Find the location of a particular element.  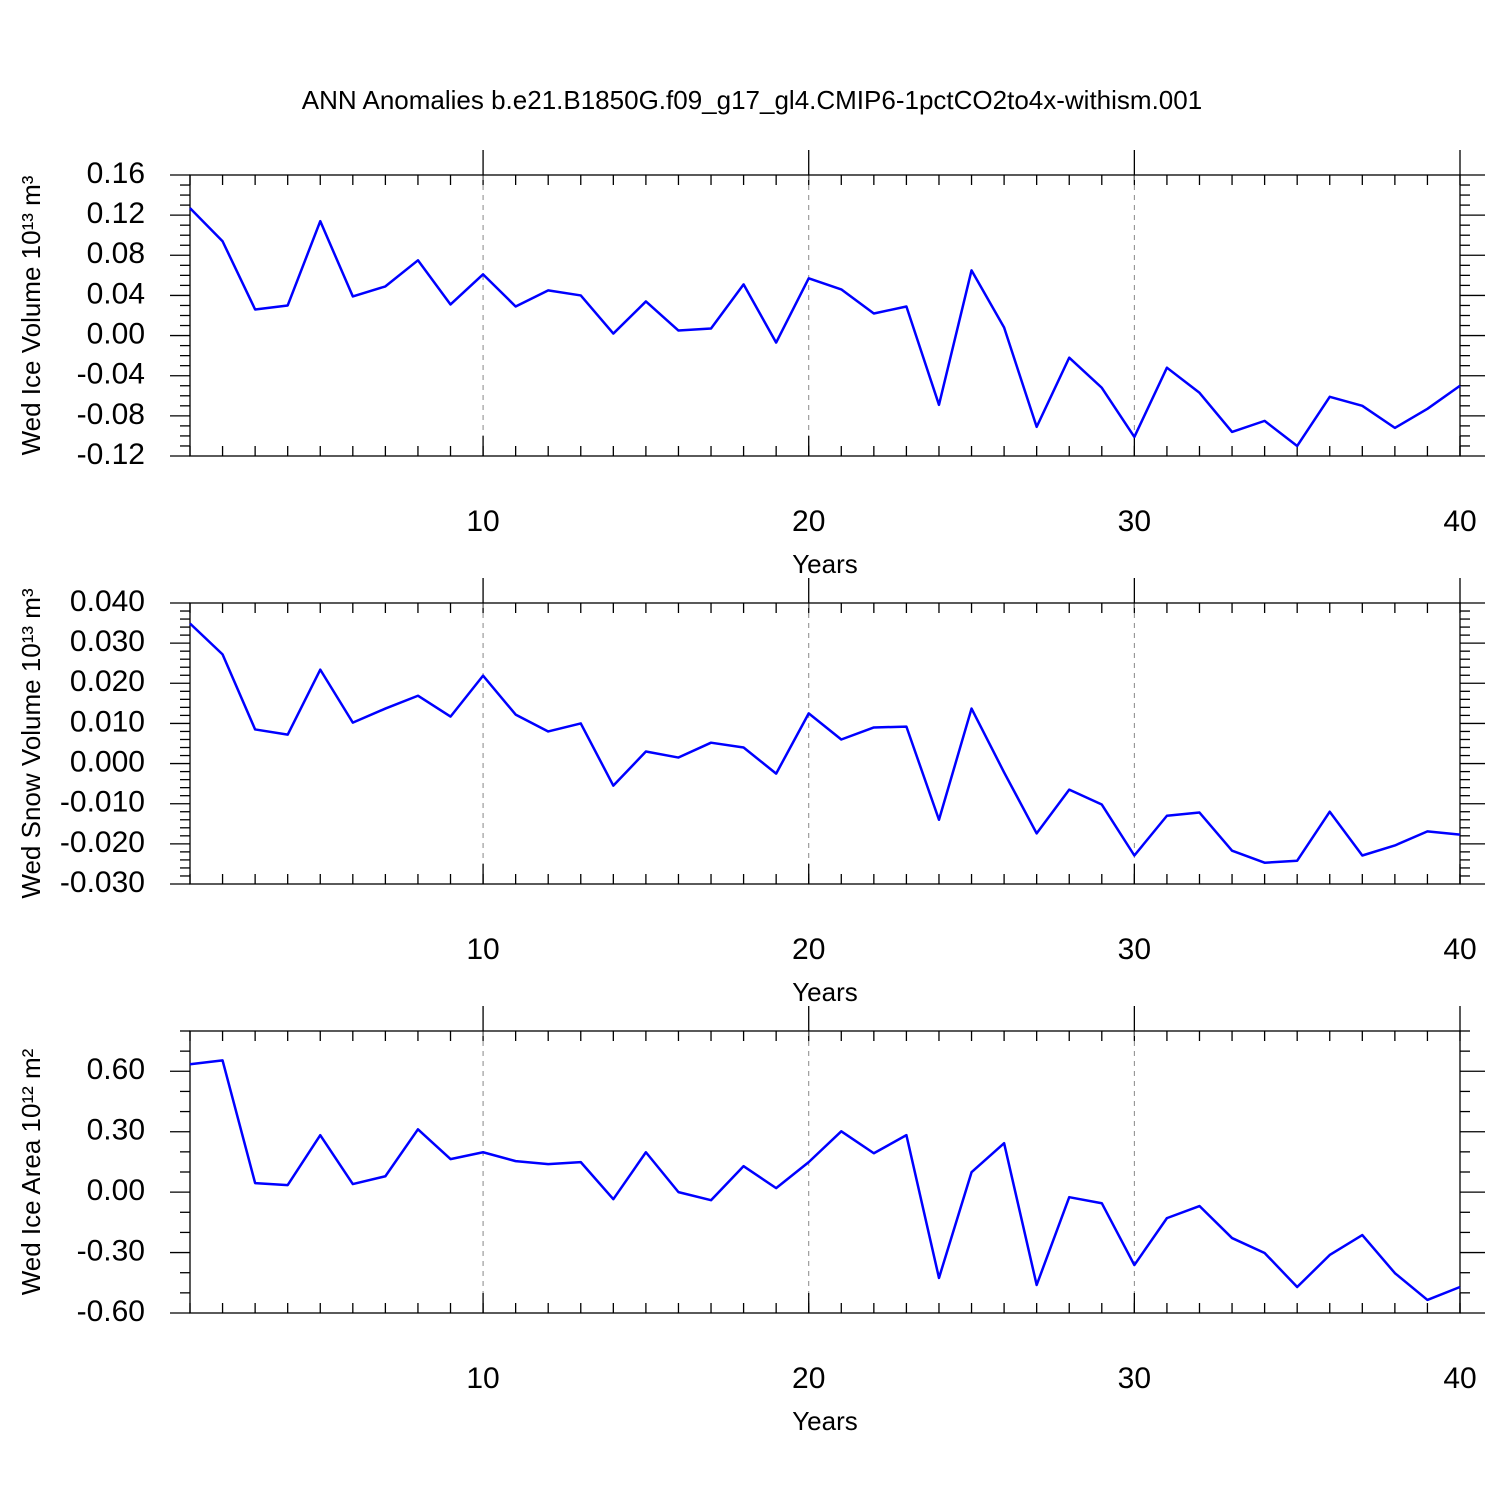

y-tick-label: 0.010 is located at coordinates (107, 721).